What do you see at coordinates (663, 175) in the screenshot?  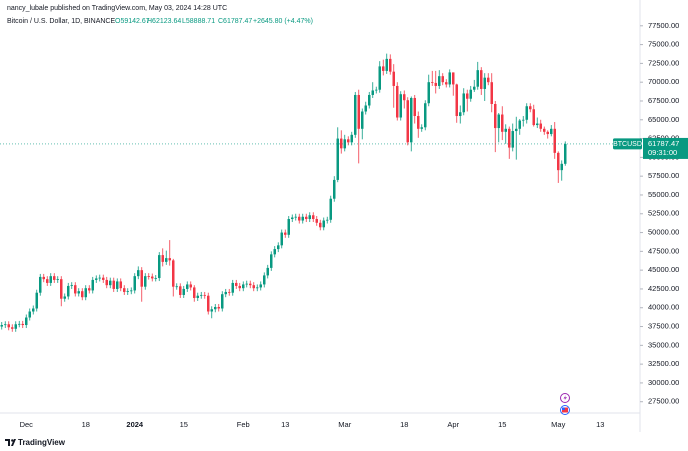 I see `y-tick-label: 57500.00` at bounding box center [663, 175].